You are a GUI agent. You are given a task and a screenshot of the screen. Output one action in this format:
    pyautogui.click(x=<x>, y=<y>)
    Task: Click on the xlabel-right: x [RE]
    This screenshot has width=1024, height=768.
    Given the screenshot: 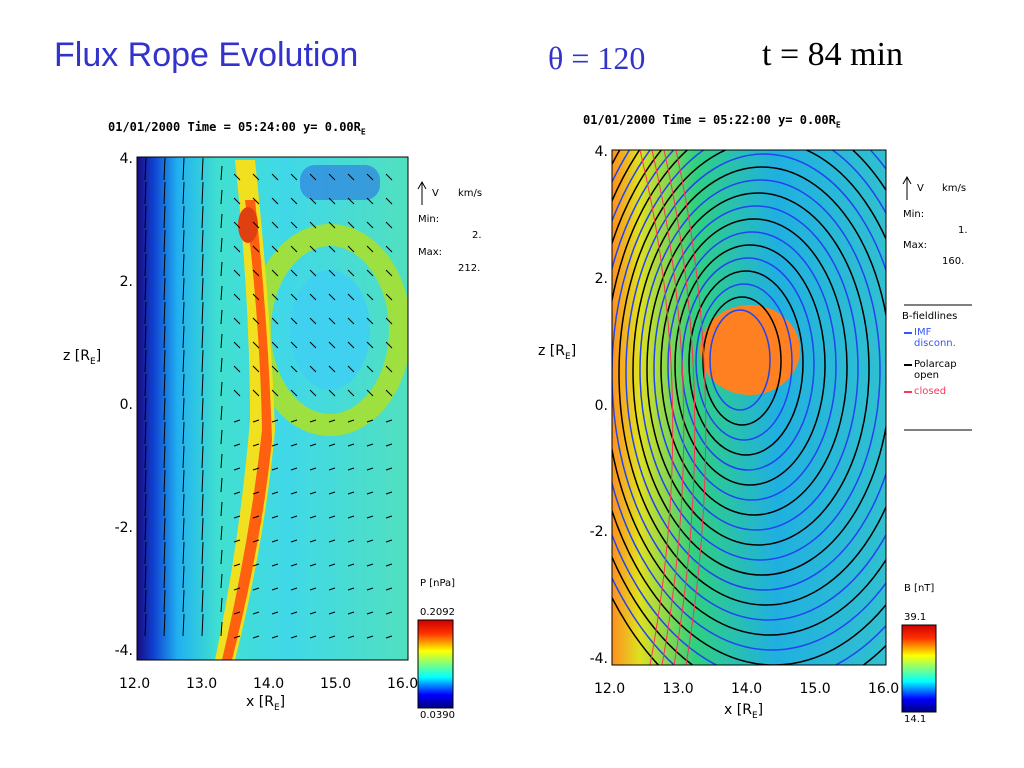 What is the action you would take?
    pyautogui.click(x=744, y=711)
    